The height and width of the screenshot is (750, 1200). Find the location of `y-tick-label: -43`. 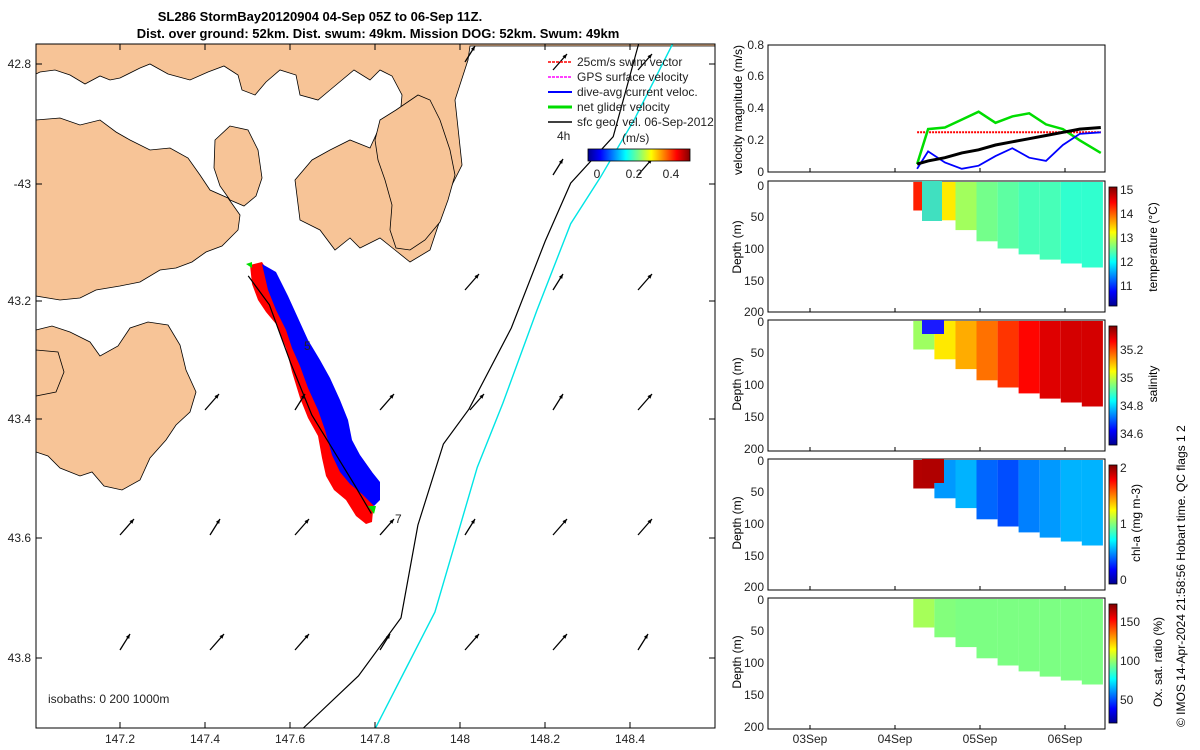

y-tick-label: -43 is located at coordinates (23, 184).